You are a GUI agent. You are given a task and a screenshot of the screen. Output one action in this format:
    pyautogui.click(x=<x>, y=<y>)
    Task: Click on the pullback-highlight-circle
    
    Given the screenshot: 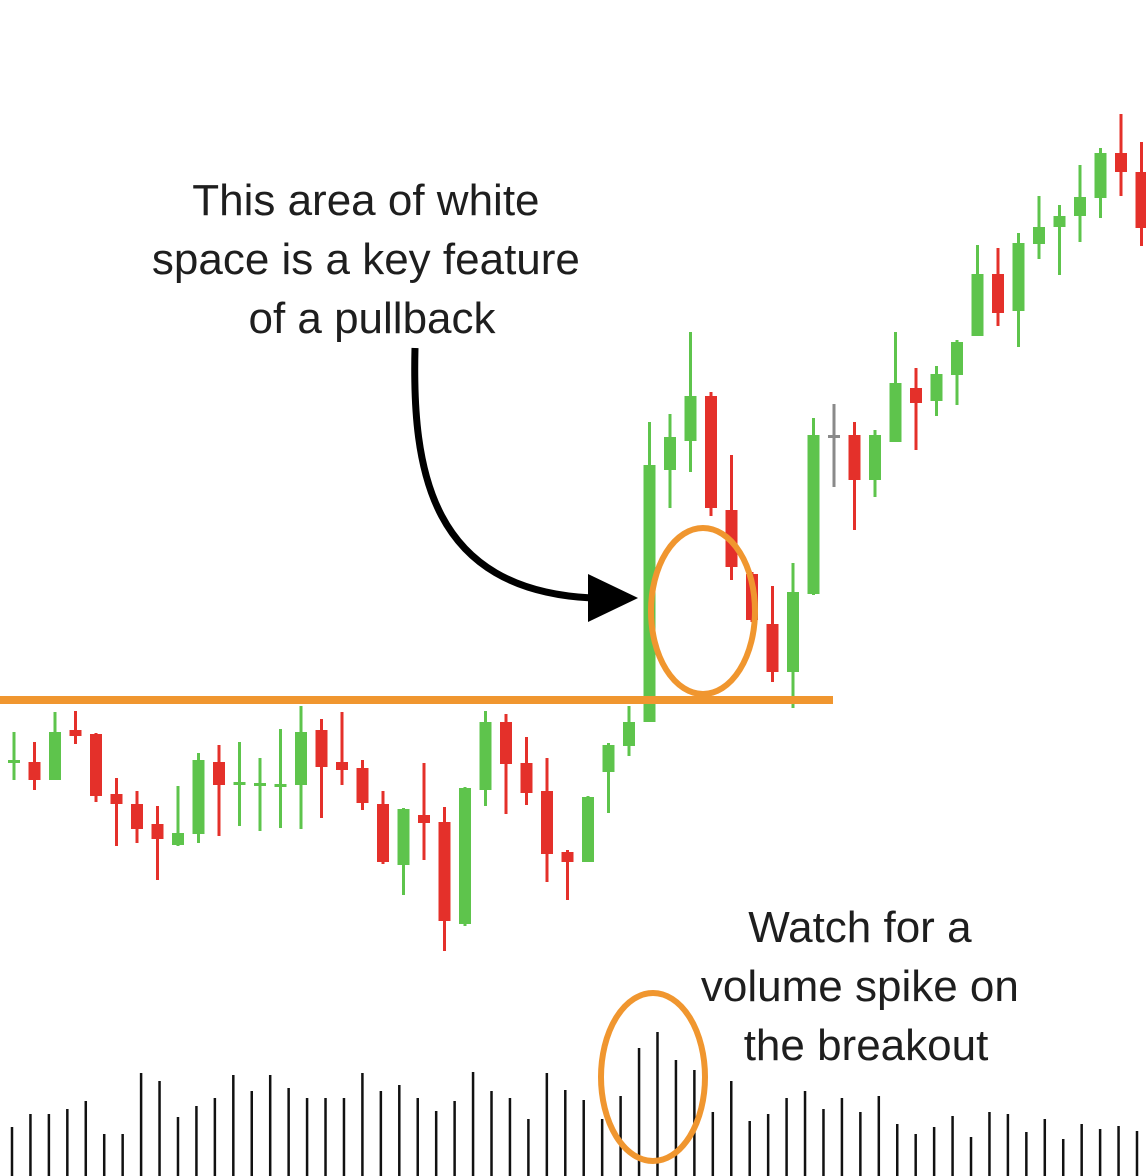 What is the action you would take?
    pyautogui.click(x=703, y=611)
    